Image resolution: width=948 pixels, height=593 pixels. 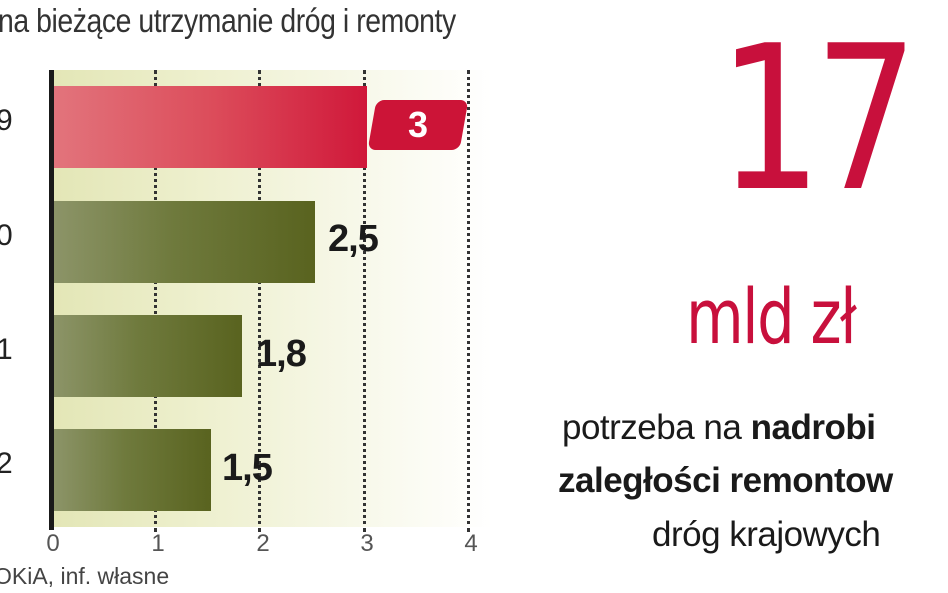 I want to click on value-label-1: 2,5, so click(x=353, y=239).